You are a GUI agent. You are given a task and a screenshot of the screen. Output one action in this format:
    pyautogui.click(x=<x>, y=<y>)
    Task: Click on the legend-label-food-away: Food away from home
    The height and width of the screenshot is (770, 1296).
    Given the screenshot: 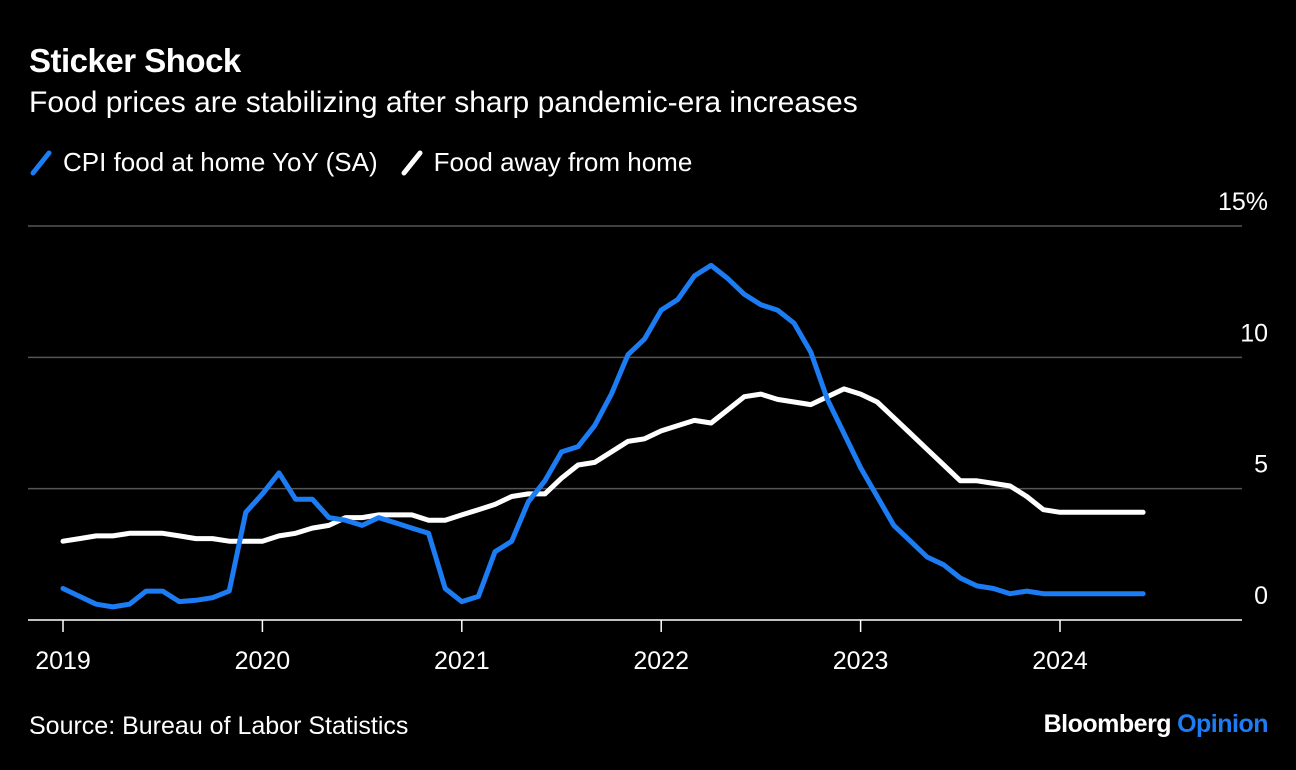 What is the action you would take?
    pyautogui.click(x=563, y=162)
    